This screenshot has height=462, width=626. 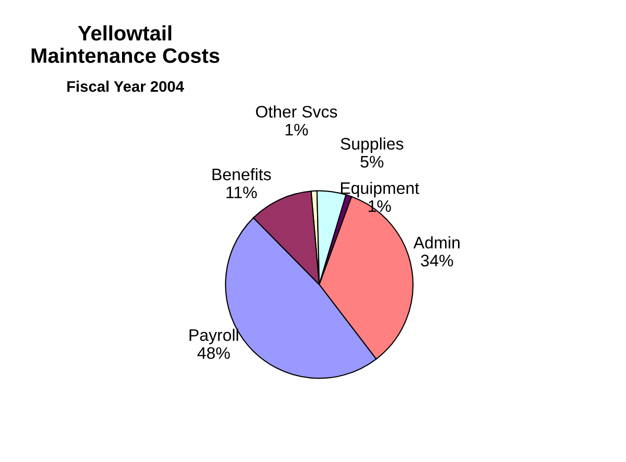 What do you see at coordinates (436, 242) in the screenshot?
I see `slice-label: Admin` at bounding box center [436, 242].